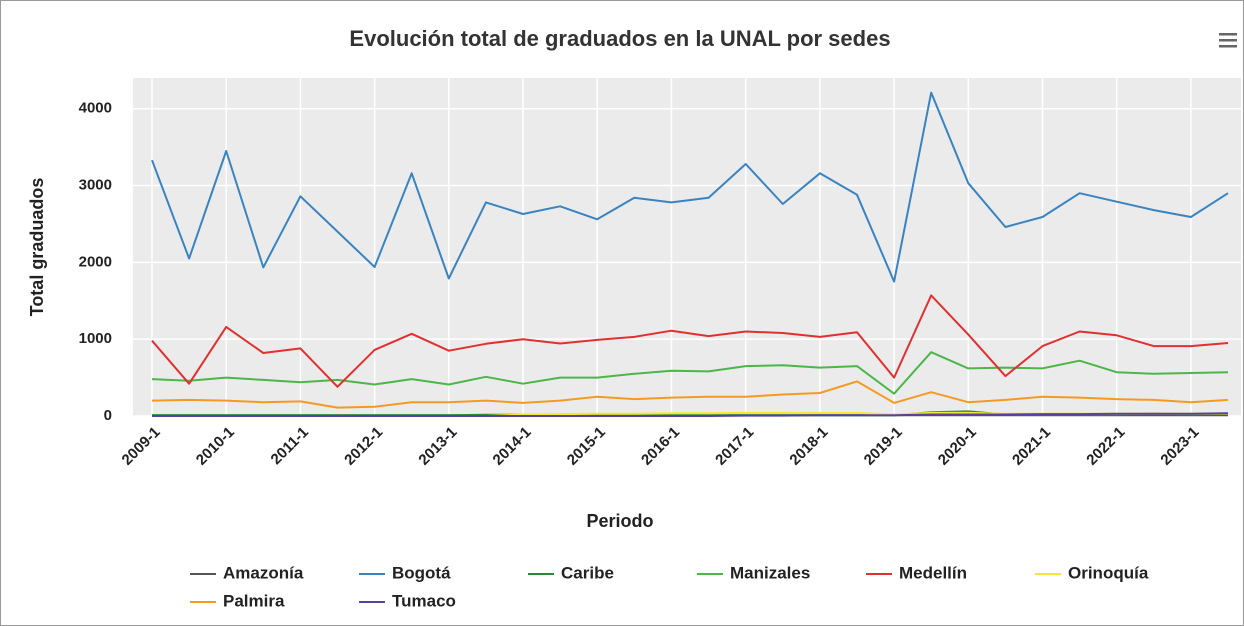  What do you see at coordinates (424, 600) in the screenshot?
I see `legend-label: Tumaco` at bounding box center [424, 600].